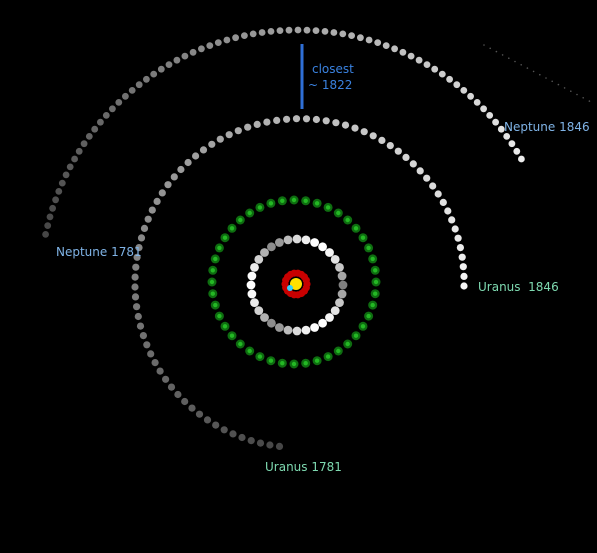 This screenshot has width=597, height=553. Describe the element at coordinates (547, 127) in the screenshot. I see `neptune-1846-label: Neptune 1846` at that location.